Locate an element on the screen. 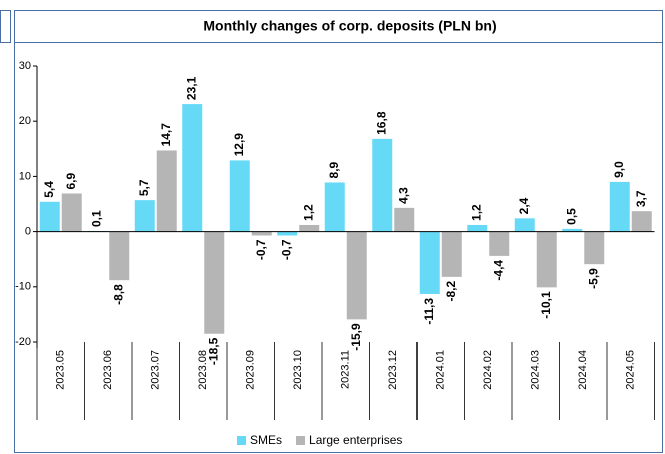 The height and width of the screenshot is (454, 665). data-label: 4,3 is located at coordinates (403, 195).